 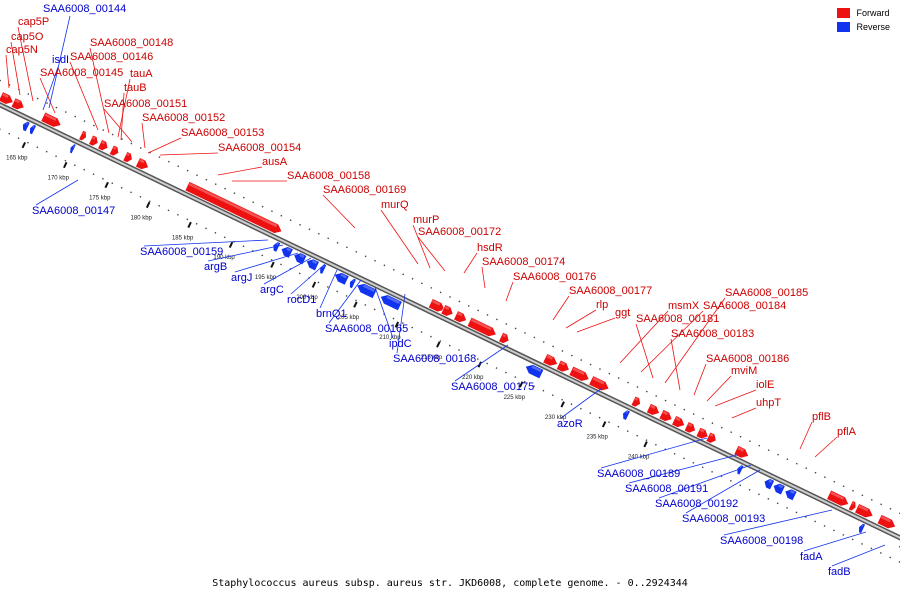 I want to click on forward-gene-label: mviM, so click(x=744, y=371).